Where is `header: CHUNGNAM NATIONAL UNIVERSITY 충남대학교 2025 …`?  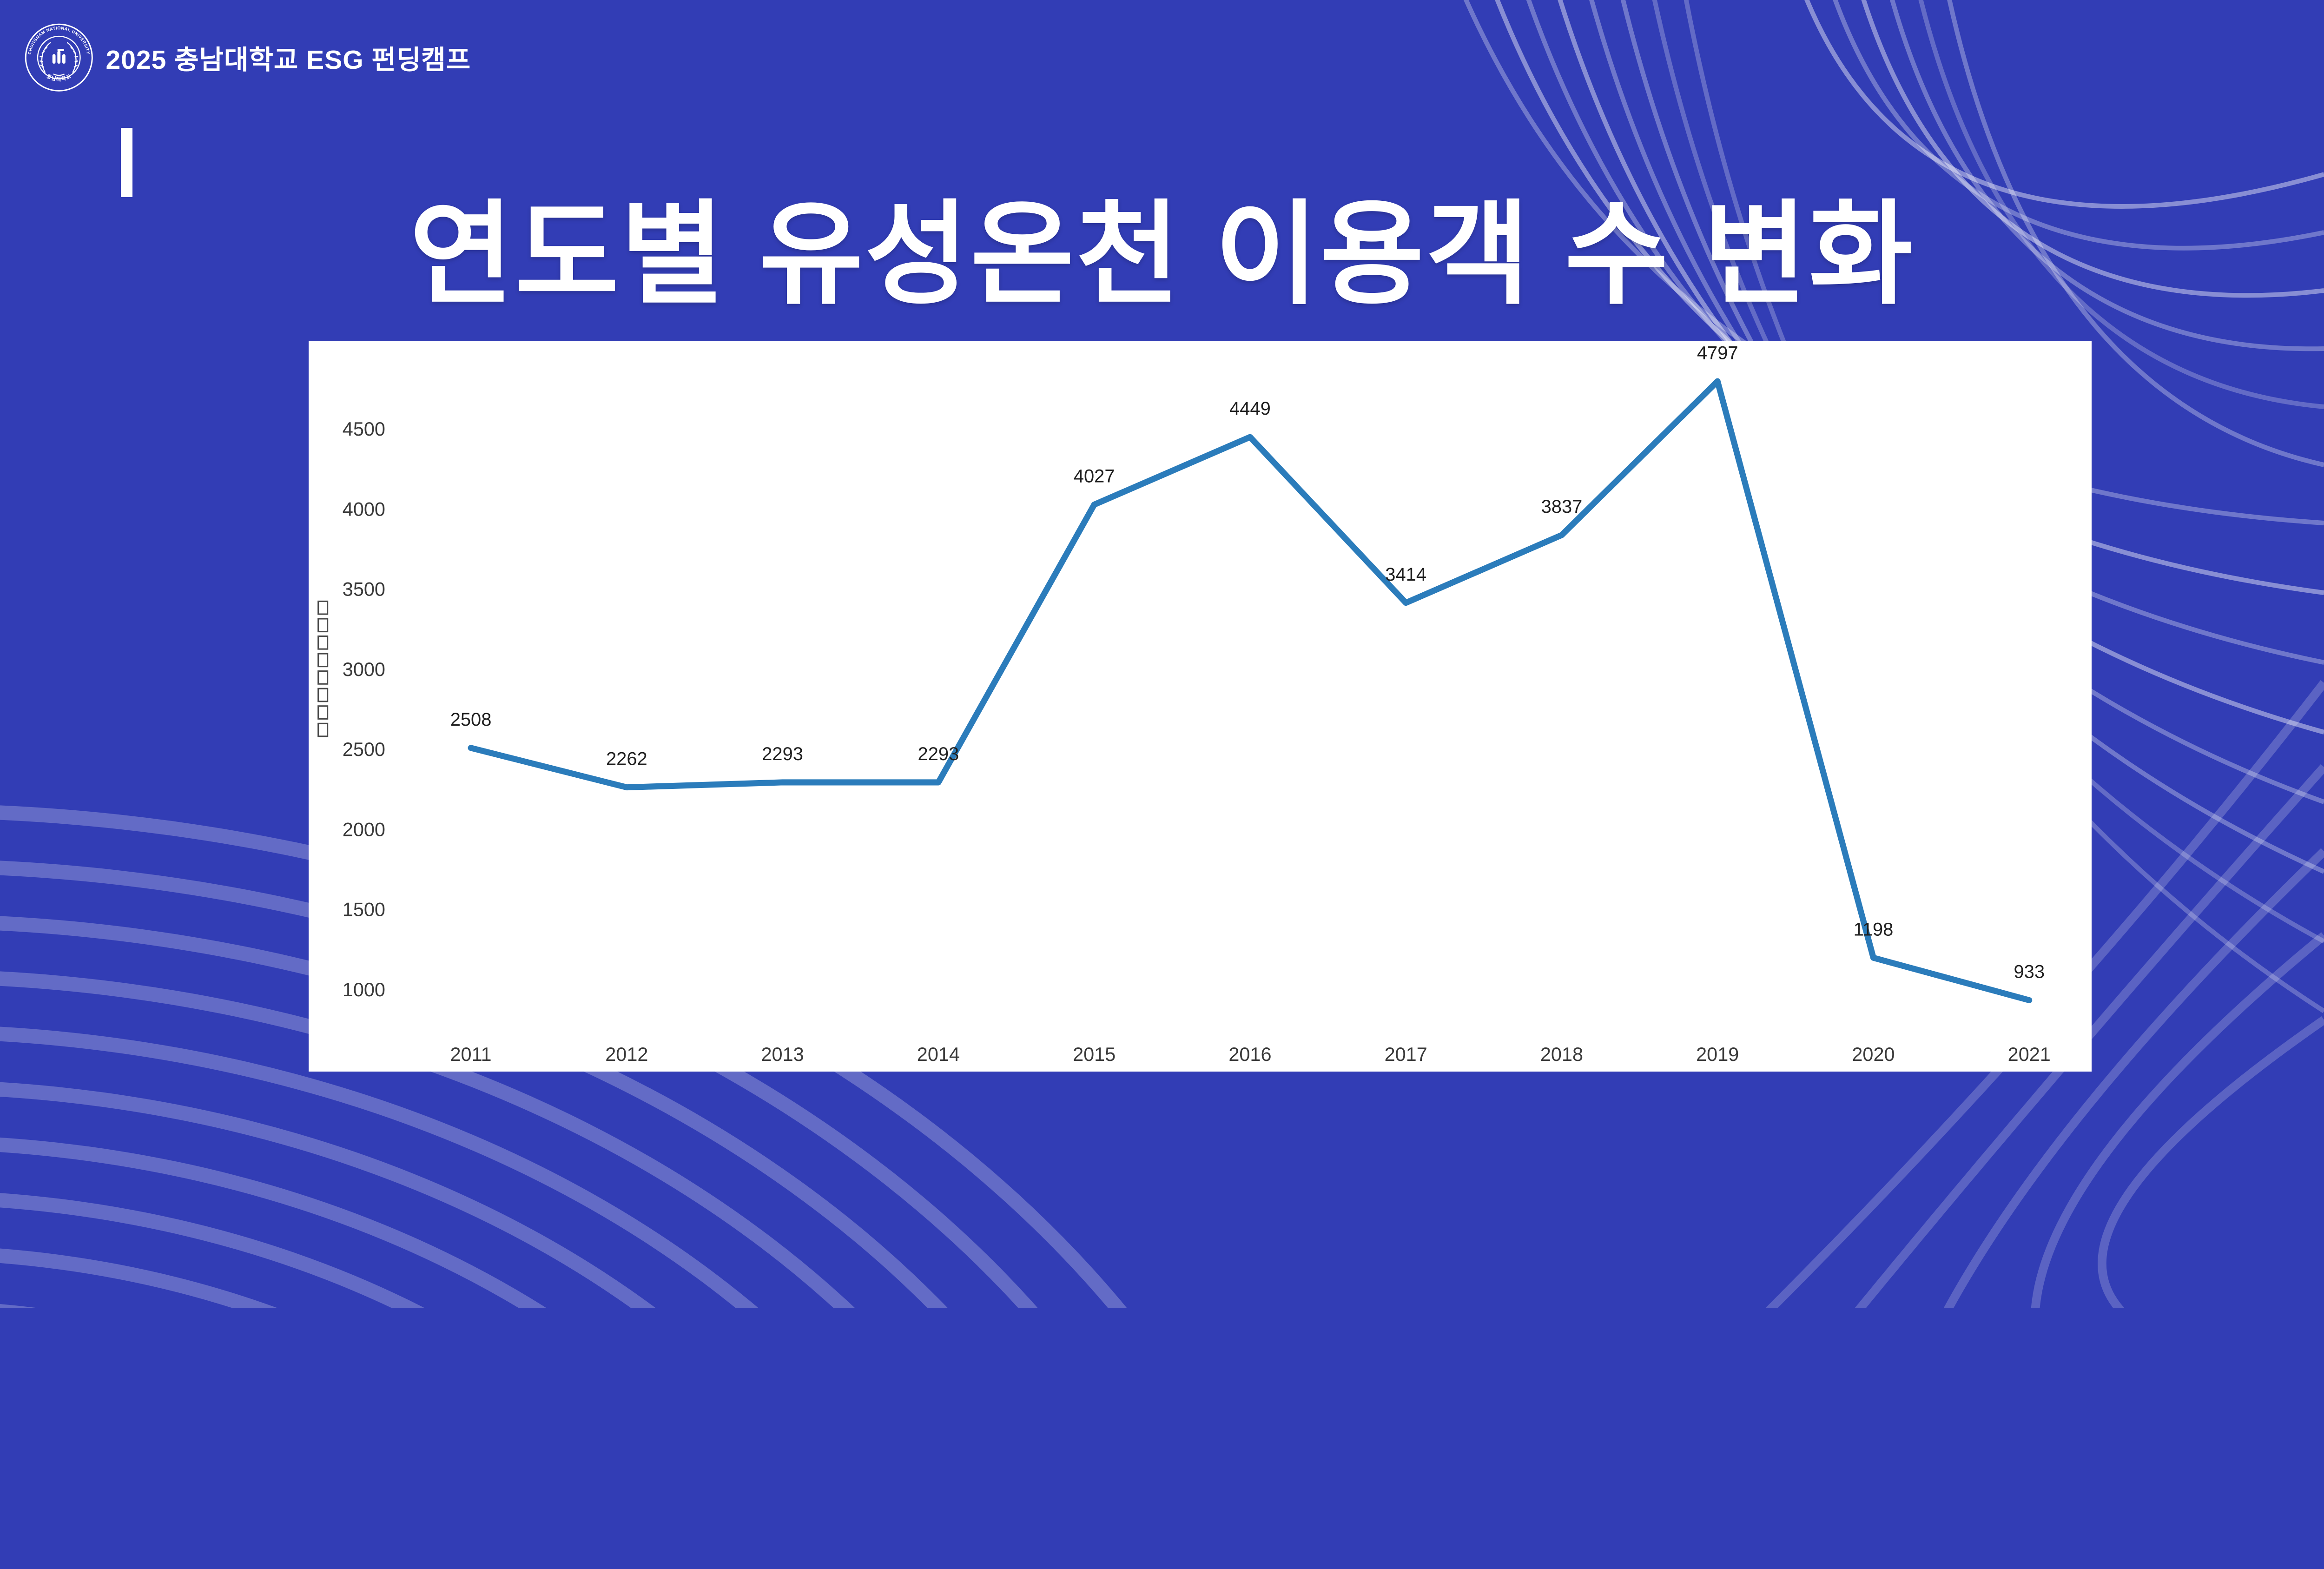 header: CHUNGNAM NATIONAL UNIVERSITY 충남대학교 2025 … is located at coordinates (248, 57).